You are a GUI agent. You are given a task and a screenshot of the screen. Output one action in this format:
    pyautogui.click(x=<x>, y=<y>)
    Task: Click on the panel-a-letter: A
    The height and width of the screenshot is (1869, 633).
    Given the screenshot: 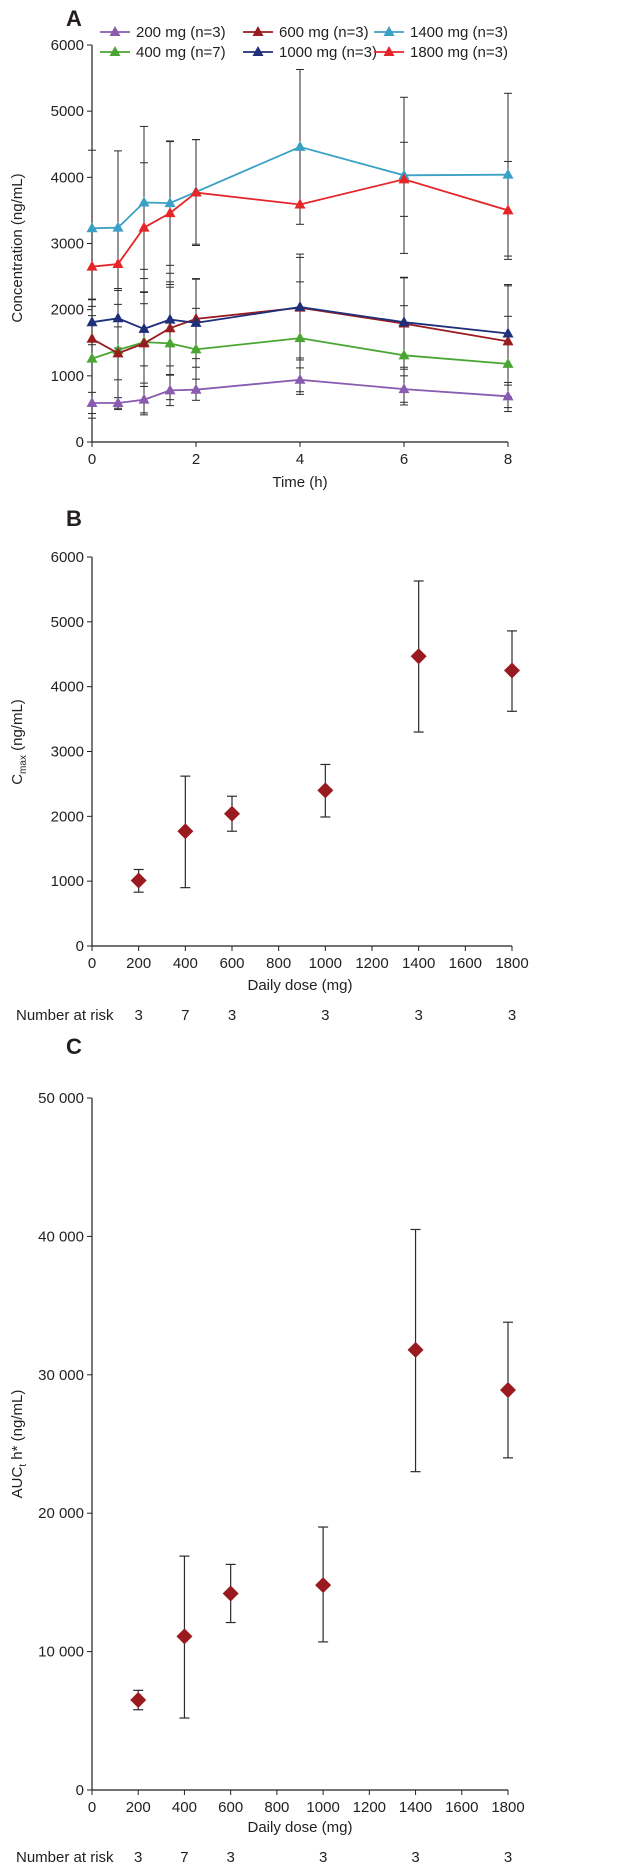 What is the action you would take?
    pyautogui.click(x=74, y=18)
    